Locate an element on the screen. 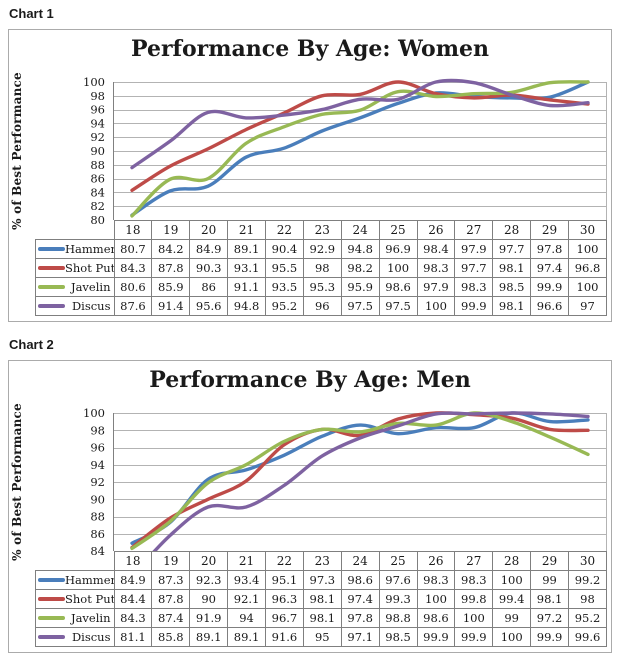 Image resolution: width=620 pixels, height=672 pixels. value-cell: 94.8 is located at coordinates (246, 306).